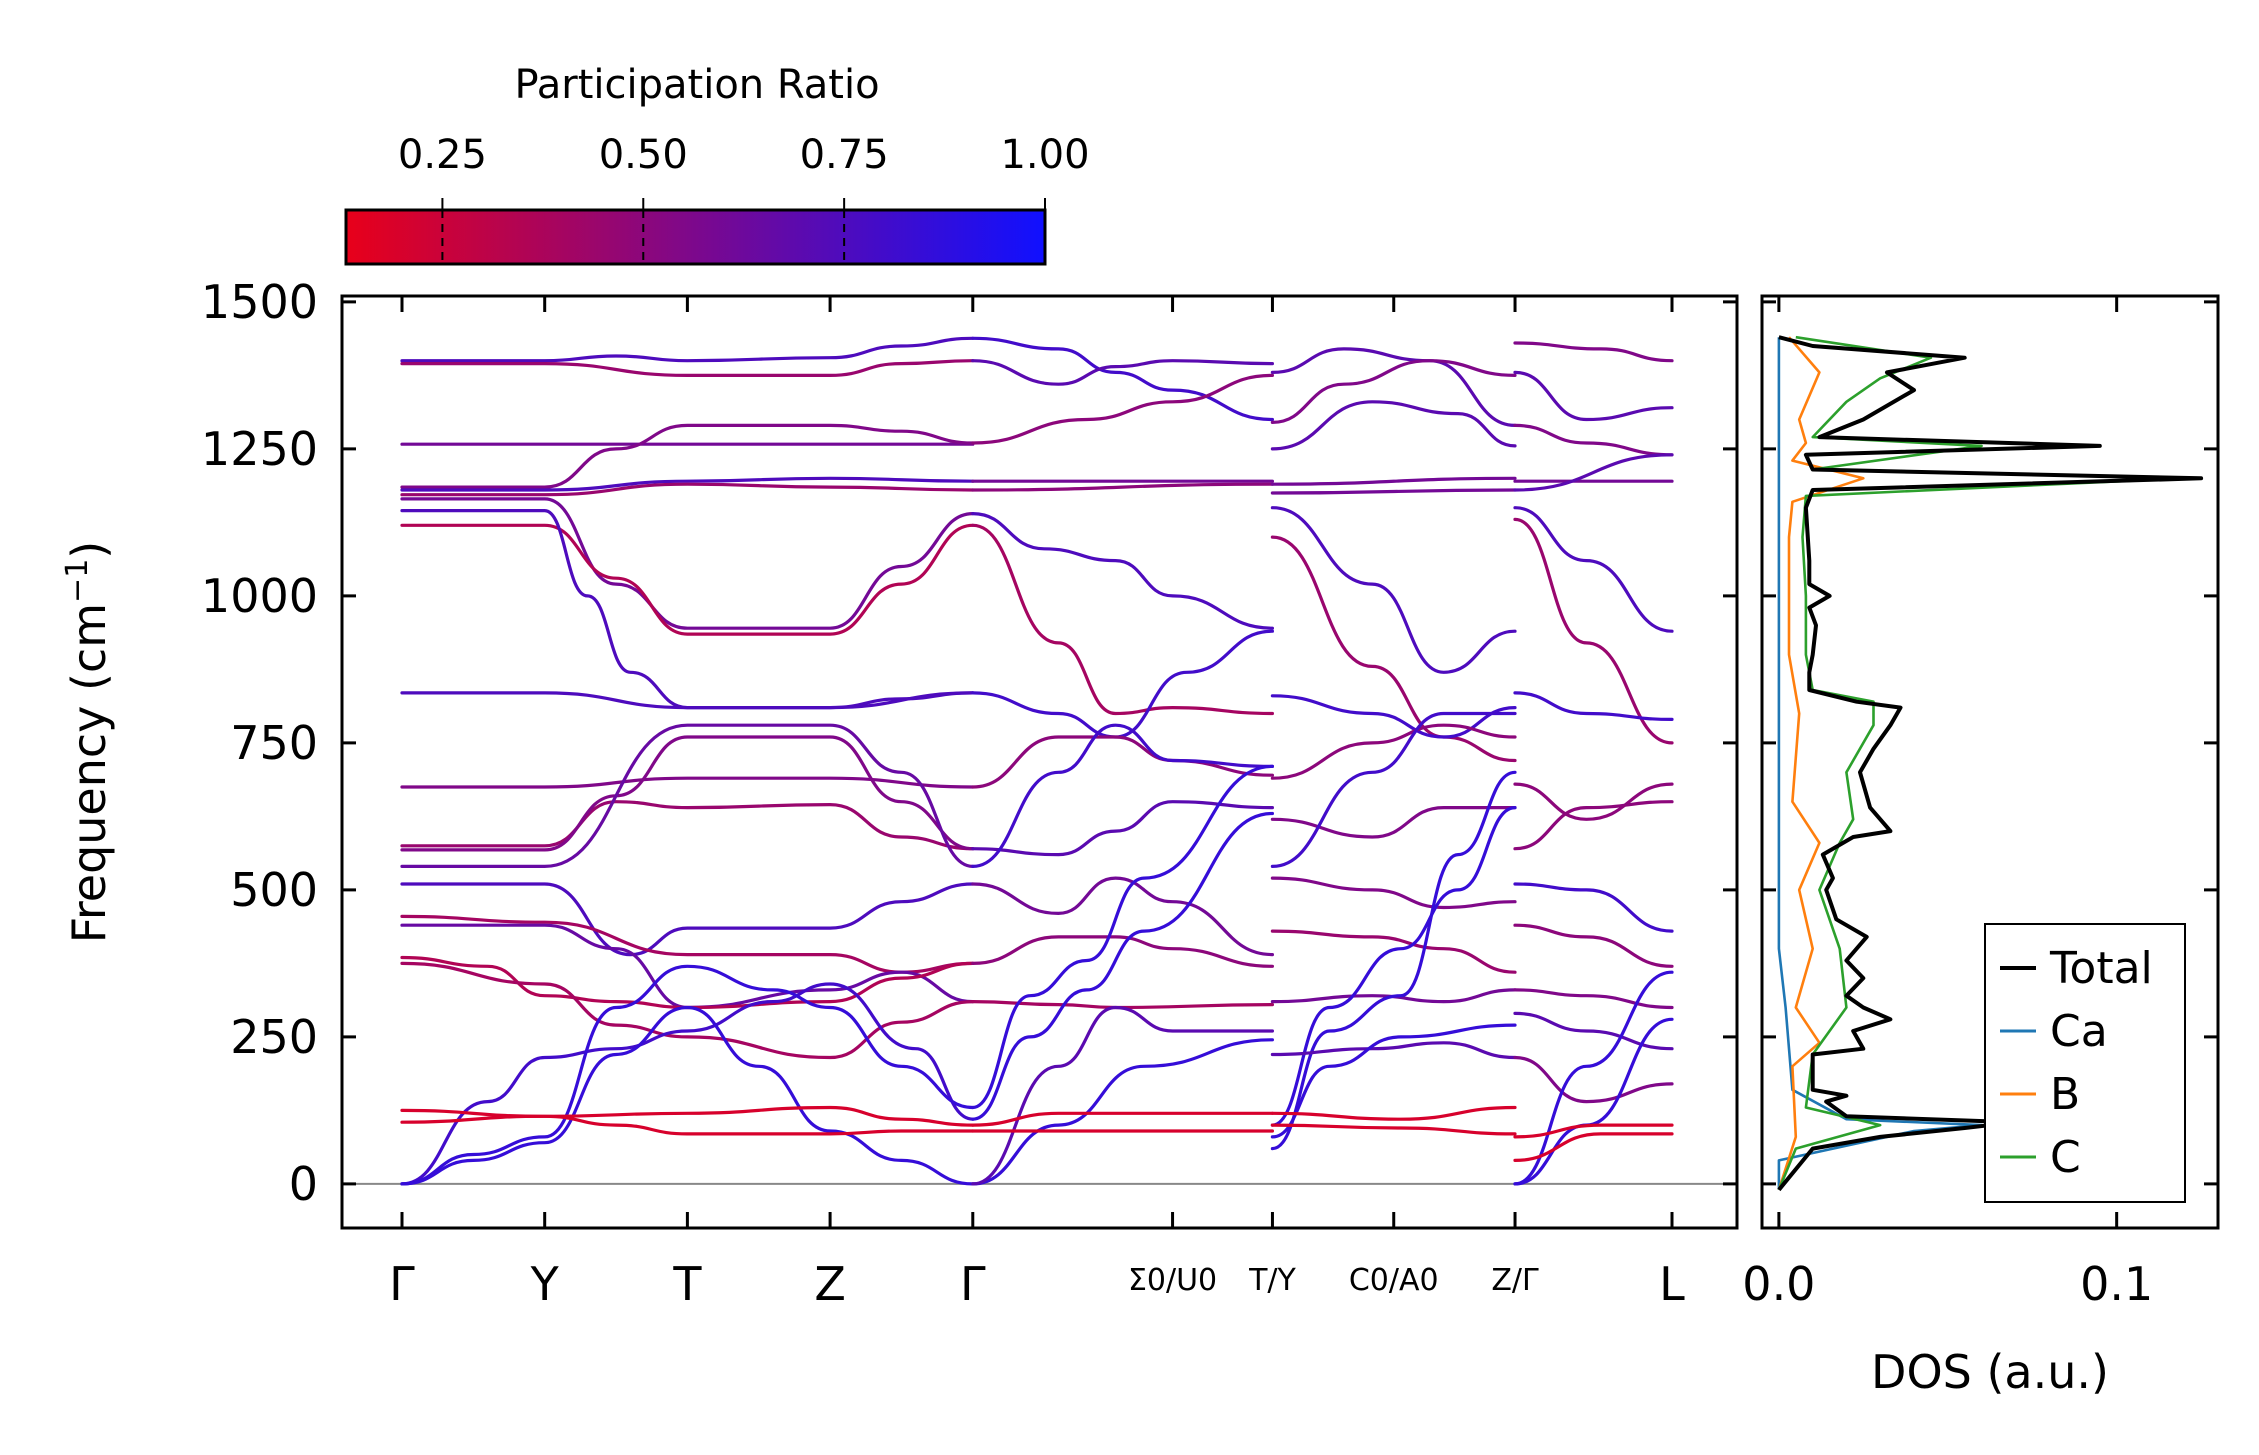 The image size is (2259, 1455). Describe the element at coordinates (274, 890) in the screenshot. I see `y-tick-label: 500` at that location.